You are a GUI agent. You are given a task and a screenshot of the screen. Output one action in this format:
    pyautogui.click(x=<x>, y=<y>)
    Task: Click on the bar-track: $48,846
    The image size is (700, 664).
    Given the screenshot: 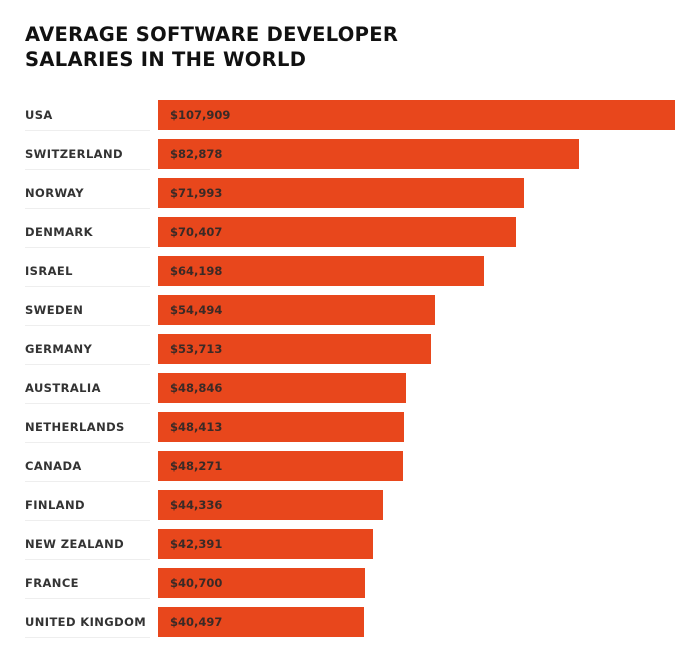 What is the action you would take?
    pyautogui.click(x=416, y=388)
    